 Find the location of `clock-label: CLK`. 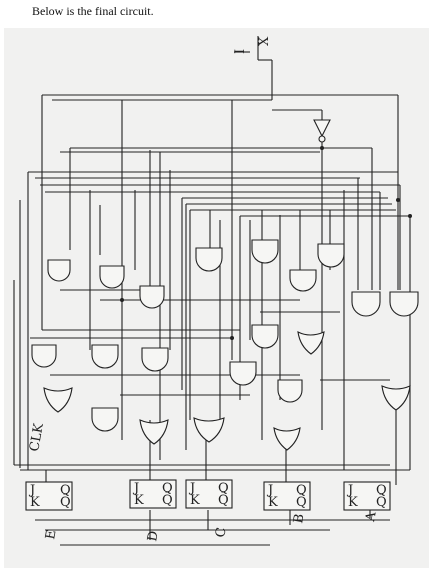

clock-label: CLK is located at coordinates (37, 437).